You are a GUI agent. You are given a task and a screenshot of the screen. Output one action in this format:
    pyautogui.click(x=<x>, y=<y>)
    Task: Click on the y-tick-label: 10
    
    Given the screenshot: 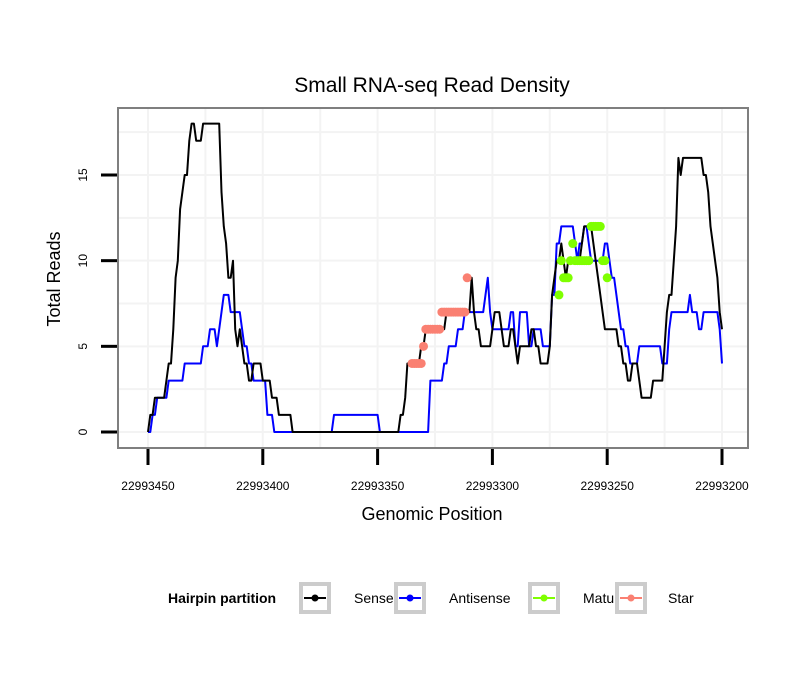 What is the action you would take?
    pyautogui.click(x=83, y=261)
    